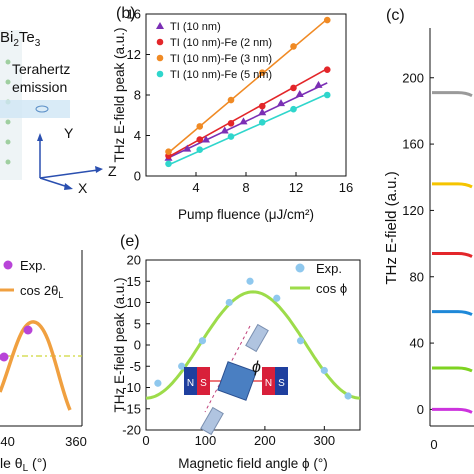 This screenshot has width=474, height=474. I want to click on panel-e-y-tick-label: -20, so click(131, 430).